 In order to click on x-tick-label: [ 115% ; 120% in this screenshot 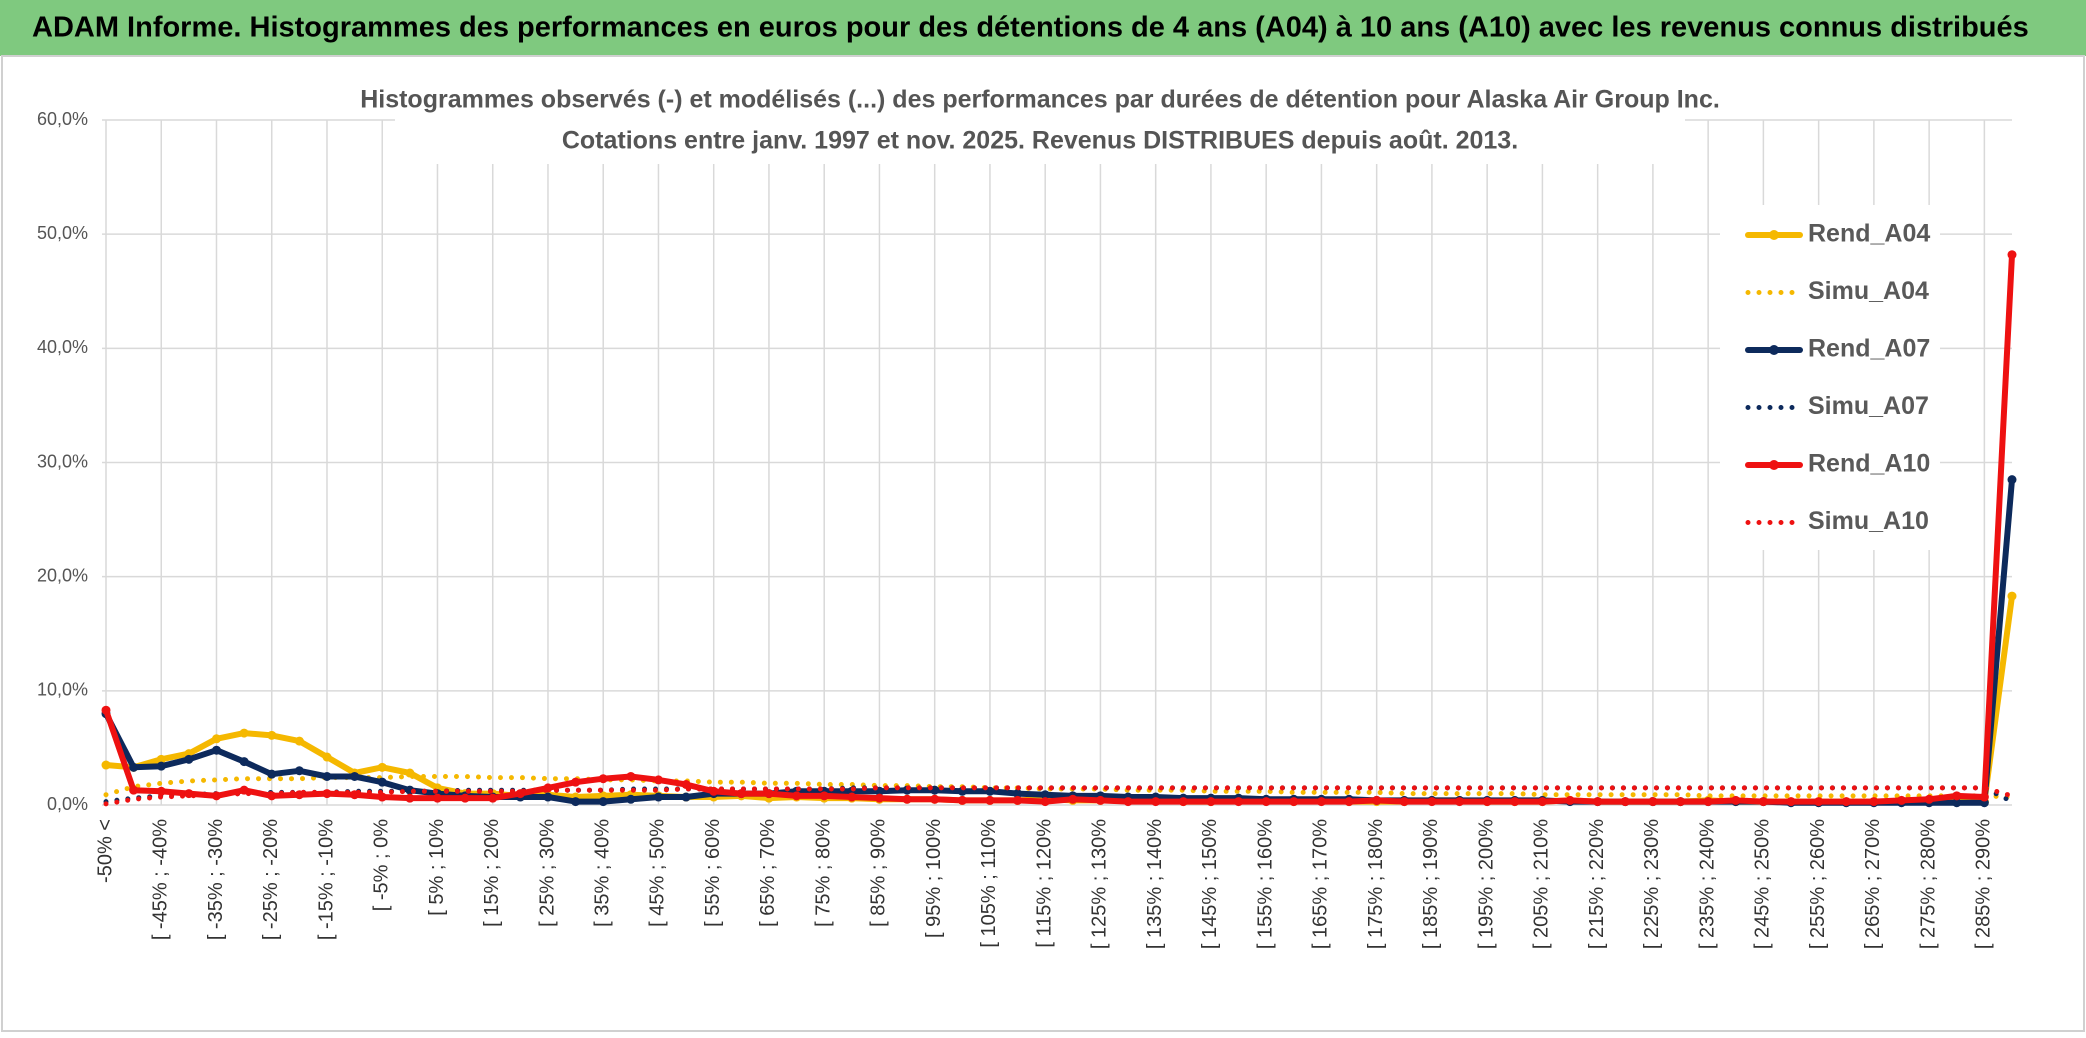, I will do `click(1044, 883)`.